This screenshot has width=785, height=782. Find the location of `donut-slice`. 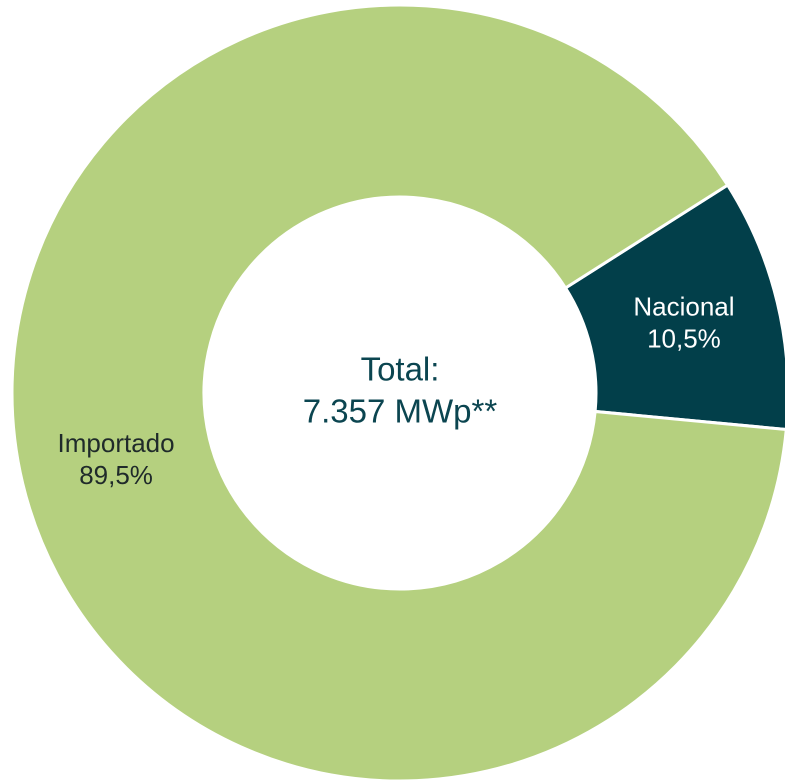

donut-slice is located at coordinates (674, 307).